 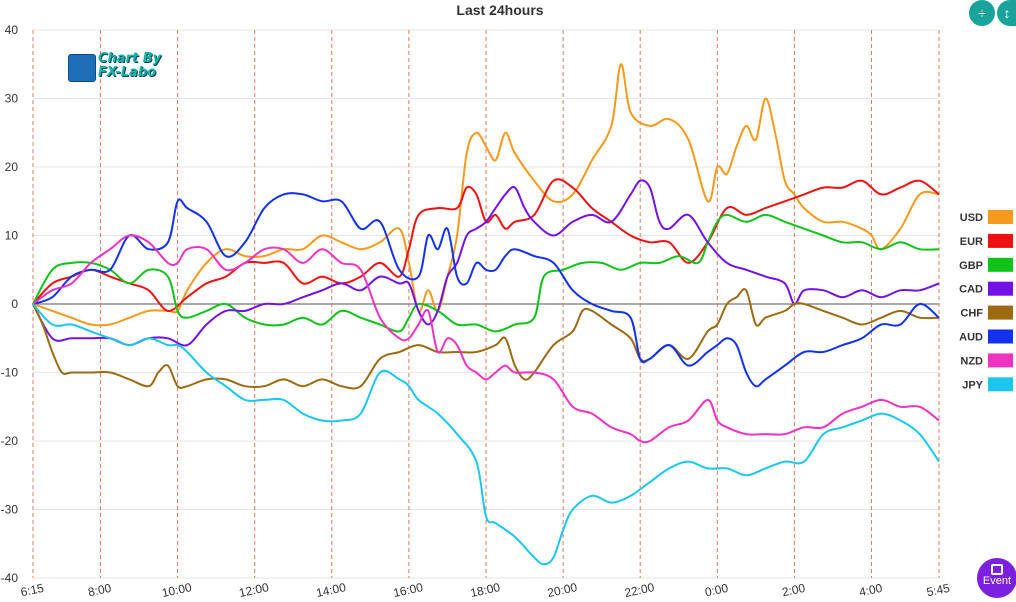 I want to click on x-tick-label: 12:00, so click(x=254, y=590).